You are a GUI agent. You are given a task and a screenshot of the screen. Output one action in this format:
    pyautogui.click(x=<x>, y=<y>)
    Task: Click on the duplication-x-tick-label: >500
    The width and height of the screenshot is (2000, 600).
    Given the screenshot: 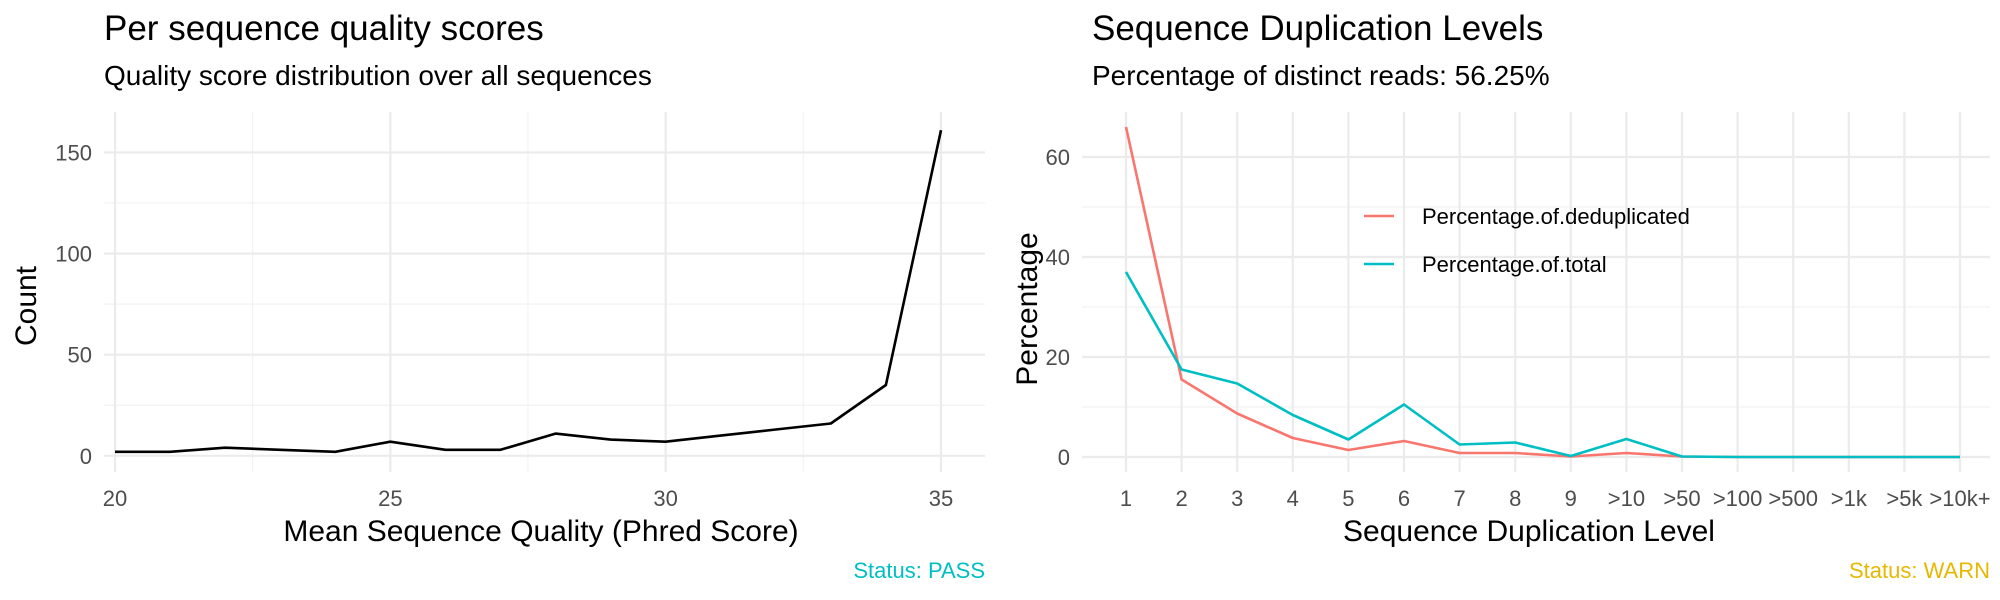 What is the action you would take?
    pyautogui.click(x=1793, y=498)
    